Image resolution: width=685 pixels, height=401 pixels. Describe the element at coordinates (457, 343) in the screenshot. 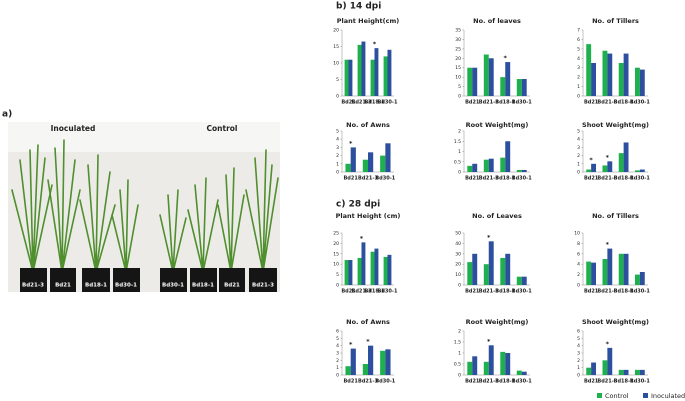

I see `y-tick-label: 1.5` at that location.